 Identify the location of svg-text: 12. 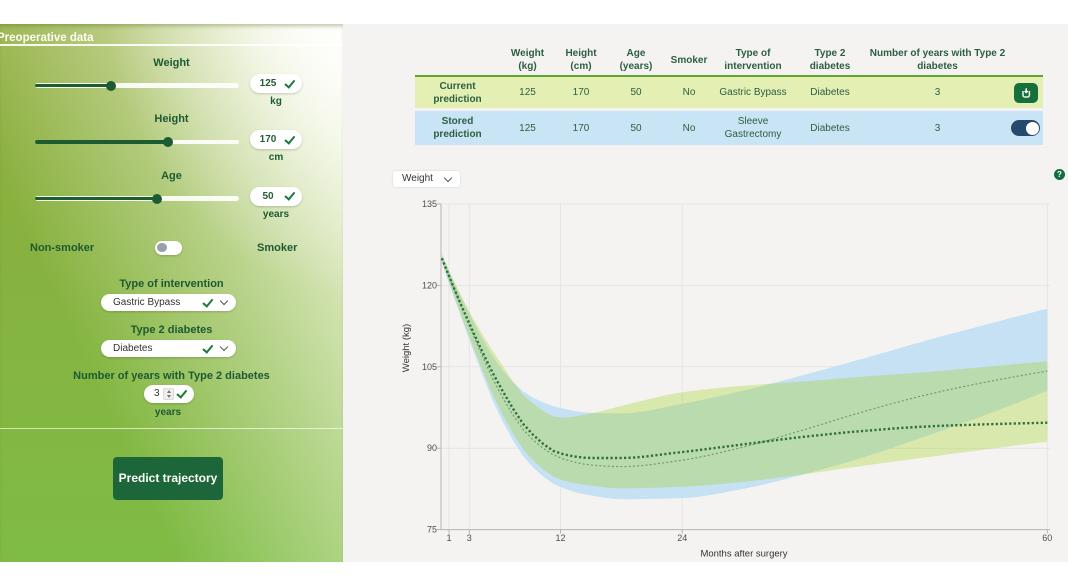
(560, 538).